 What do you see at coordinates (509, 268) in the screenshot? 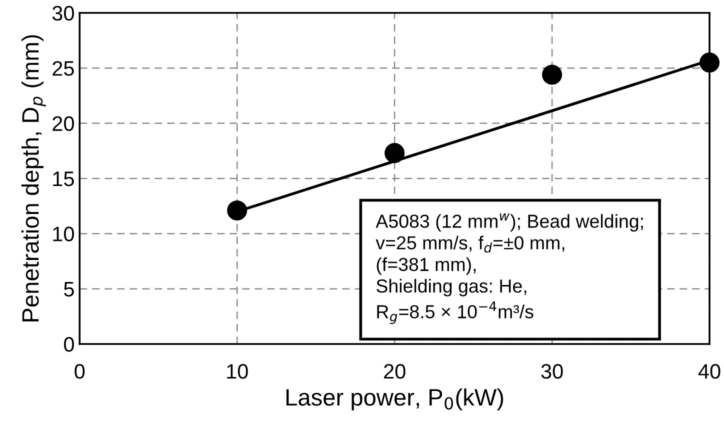
I see `text: A5083 (12 mm$^{w}$); Bead welding; v=25 mm/s, f$_{d}$=±0 mm, (f=381 mm), Shielding gas: He, R$_{g}$=8.5 × 10$^{−4}$m³/s` at bounding box center [509, 268].